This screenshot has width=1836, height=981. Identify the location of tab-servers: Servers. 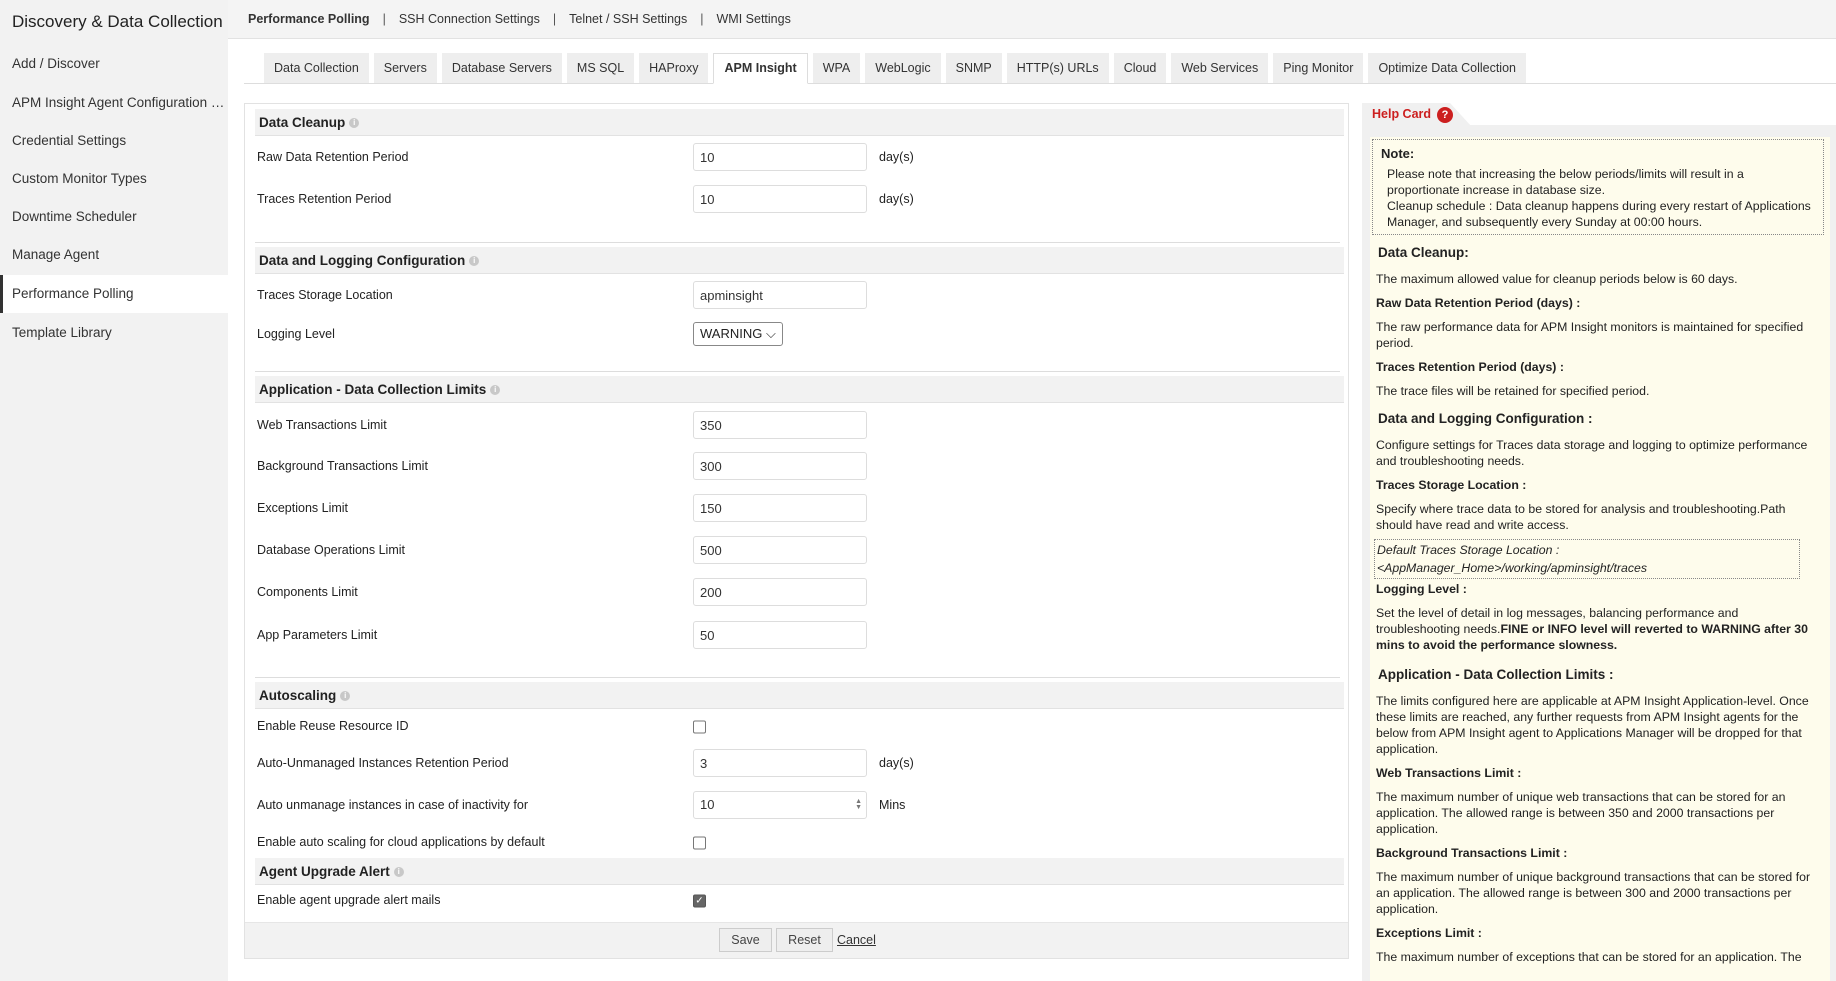
(405, 68).